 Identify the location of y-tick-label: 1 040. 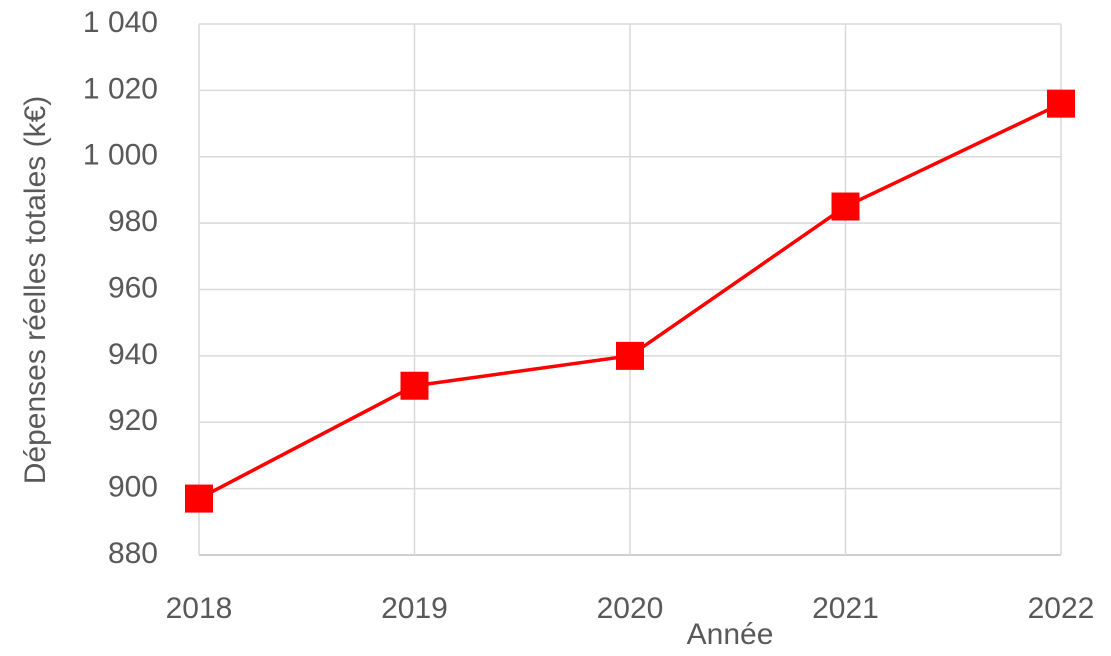
(120, 22).